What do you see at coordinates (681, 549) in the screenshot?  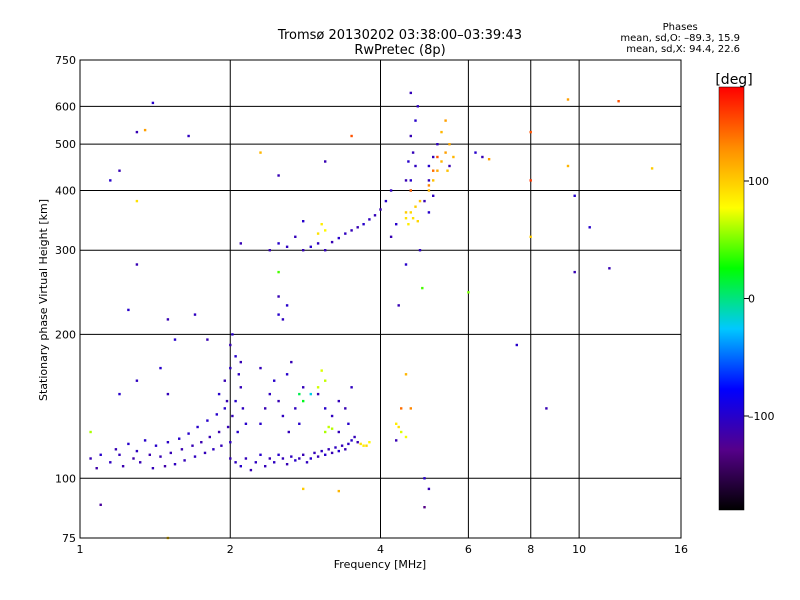 I see `x-tick-label: 16` at bounding box center [681, 549].